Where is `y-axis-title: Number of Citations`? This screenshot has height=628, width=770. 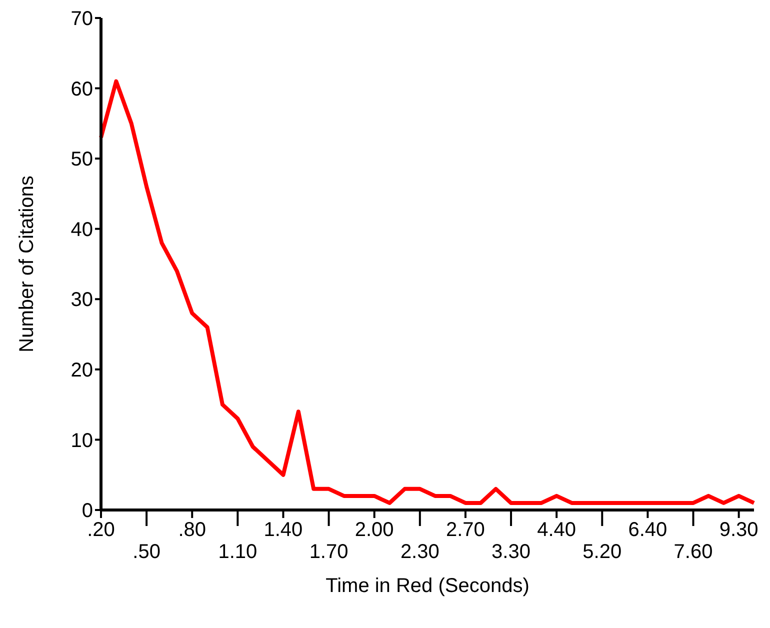
y-axis-title: Number of Citations is located at coordinates (27, 264).